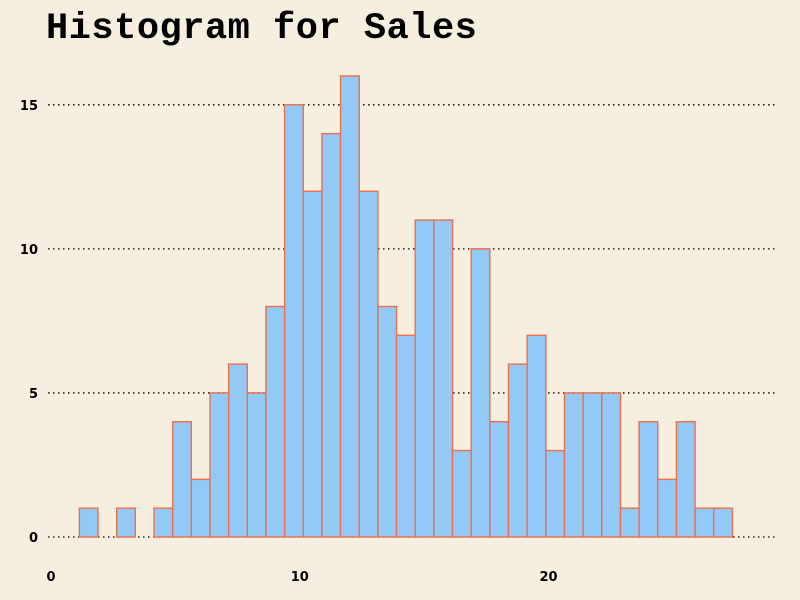 The height and width of the screenshot is (600, 800). Describe the element at coordinates (29, 250) in the screenshot. I see `y-tick-label: 10` at that location.